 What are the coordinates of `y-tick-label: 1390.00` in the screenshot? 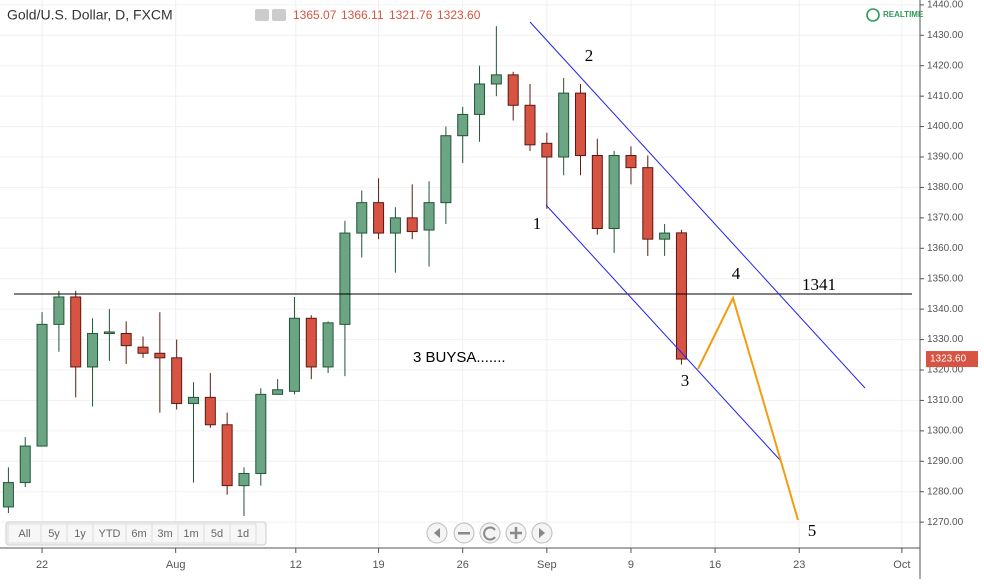 It's located at (945, 157).